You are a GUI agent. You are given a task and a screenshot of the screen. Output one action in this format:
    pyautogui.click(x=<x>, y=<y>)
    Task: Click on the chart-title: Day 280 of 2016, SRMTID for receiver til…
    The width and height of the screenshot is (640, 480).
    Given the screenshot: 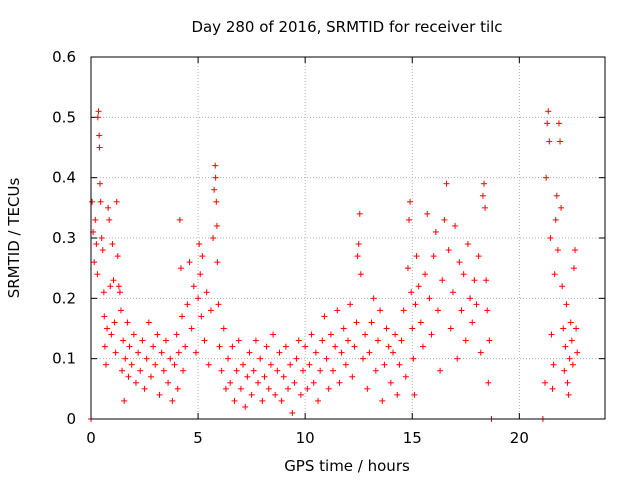 What is the action you would take?
    pyautogui.click(x=346, y=27)
    